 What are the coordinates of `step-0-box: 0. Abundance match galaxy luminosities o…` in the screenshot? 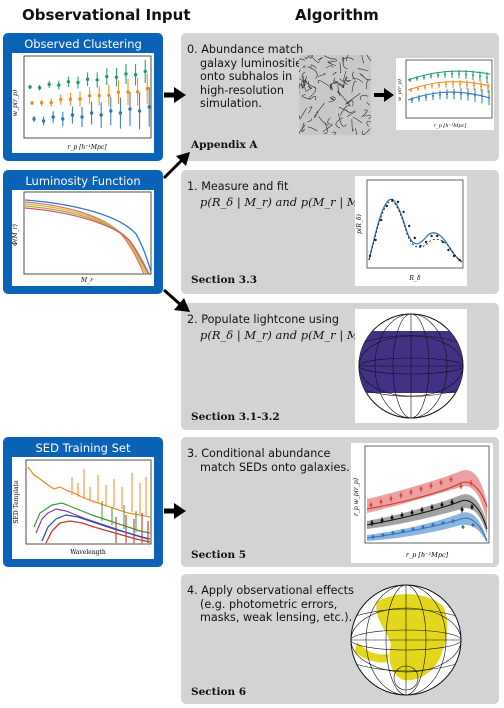 It's located at (340, 97).